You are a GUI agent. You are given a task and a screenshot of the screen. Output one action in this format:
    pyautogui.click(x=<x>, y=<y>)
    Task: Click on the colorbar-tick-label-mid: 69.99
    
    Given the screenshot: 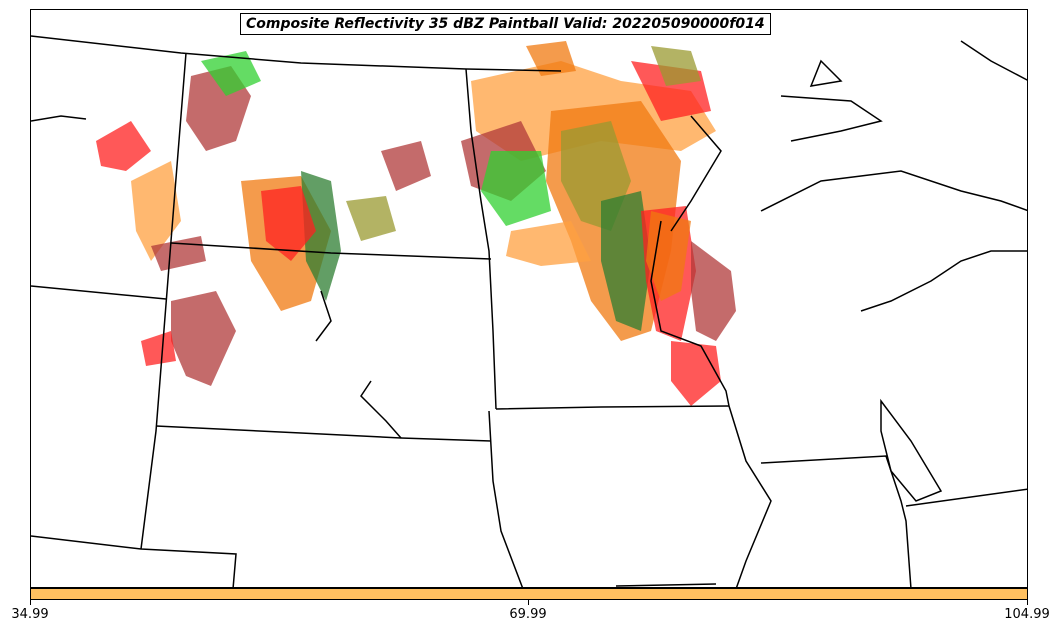 What is the action you would take?
    pyautogui.click(x=528, y=614)
    